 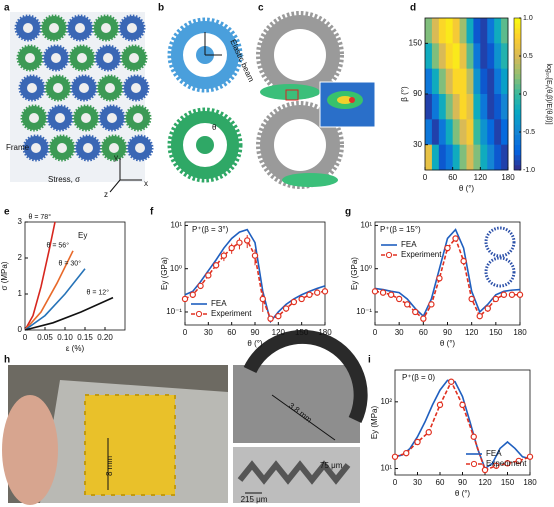 I want to click on axis-label: x, so click(x=146, y=183).